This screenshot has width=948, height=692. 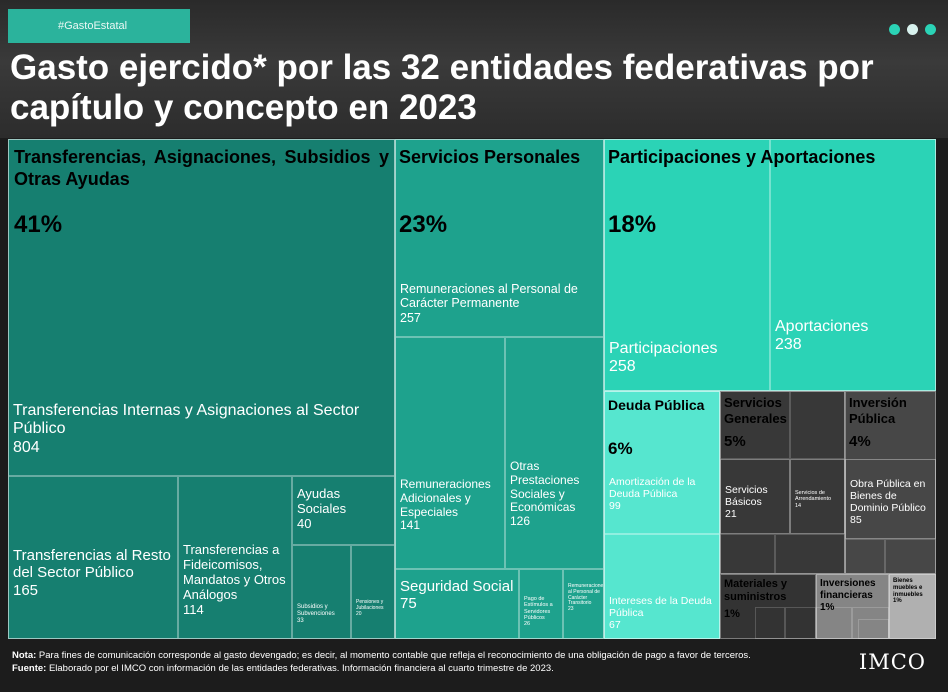 I want to click on concept-name: Aportaciones, so click(x=822, y=326).